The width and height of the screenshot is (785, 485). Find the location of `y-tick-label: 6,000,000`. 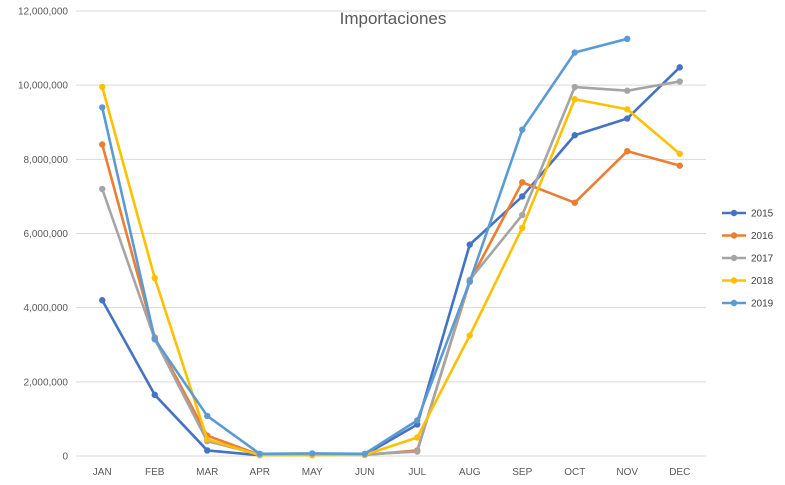

y-tick-label: 6,000,000 is located at coordinates (46, 234).